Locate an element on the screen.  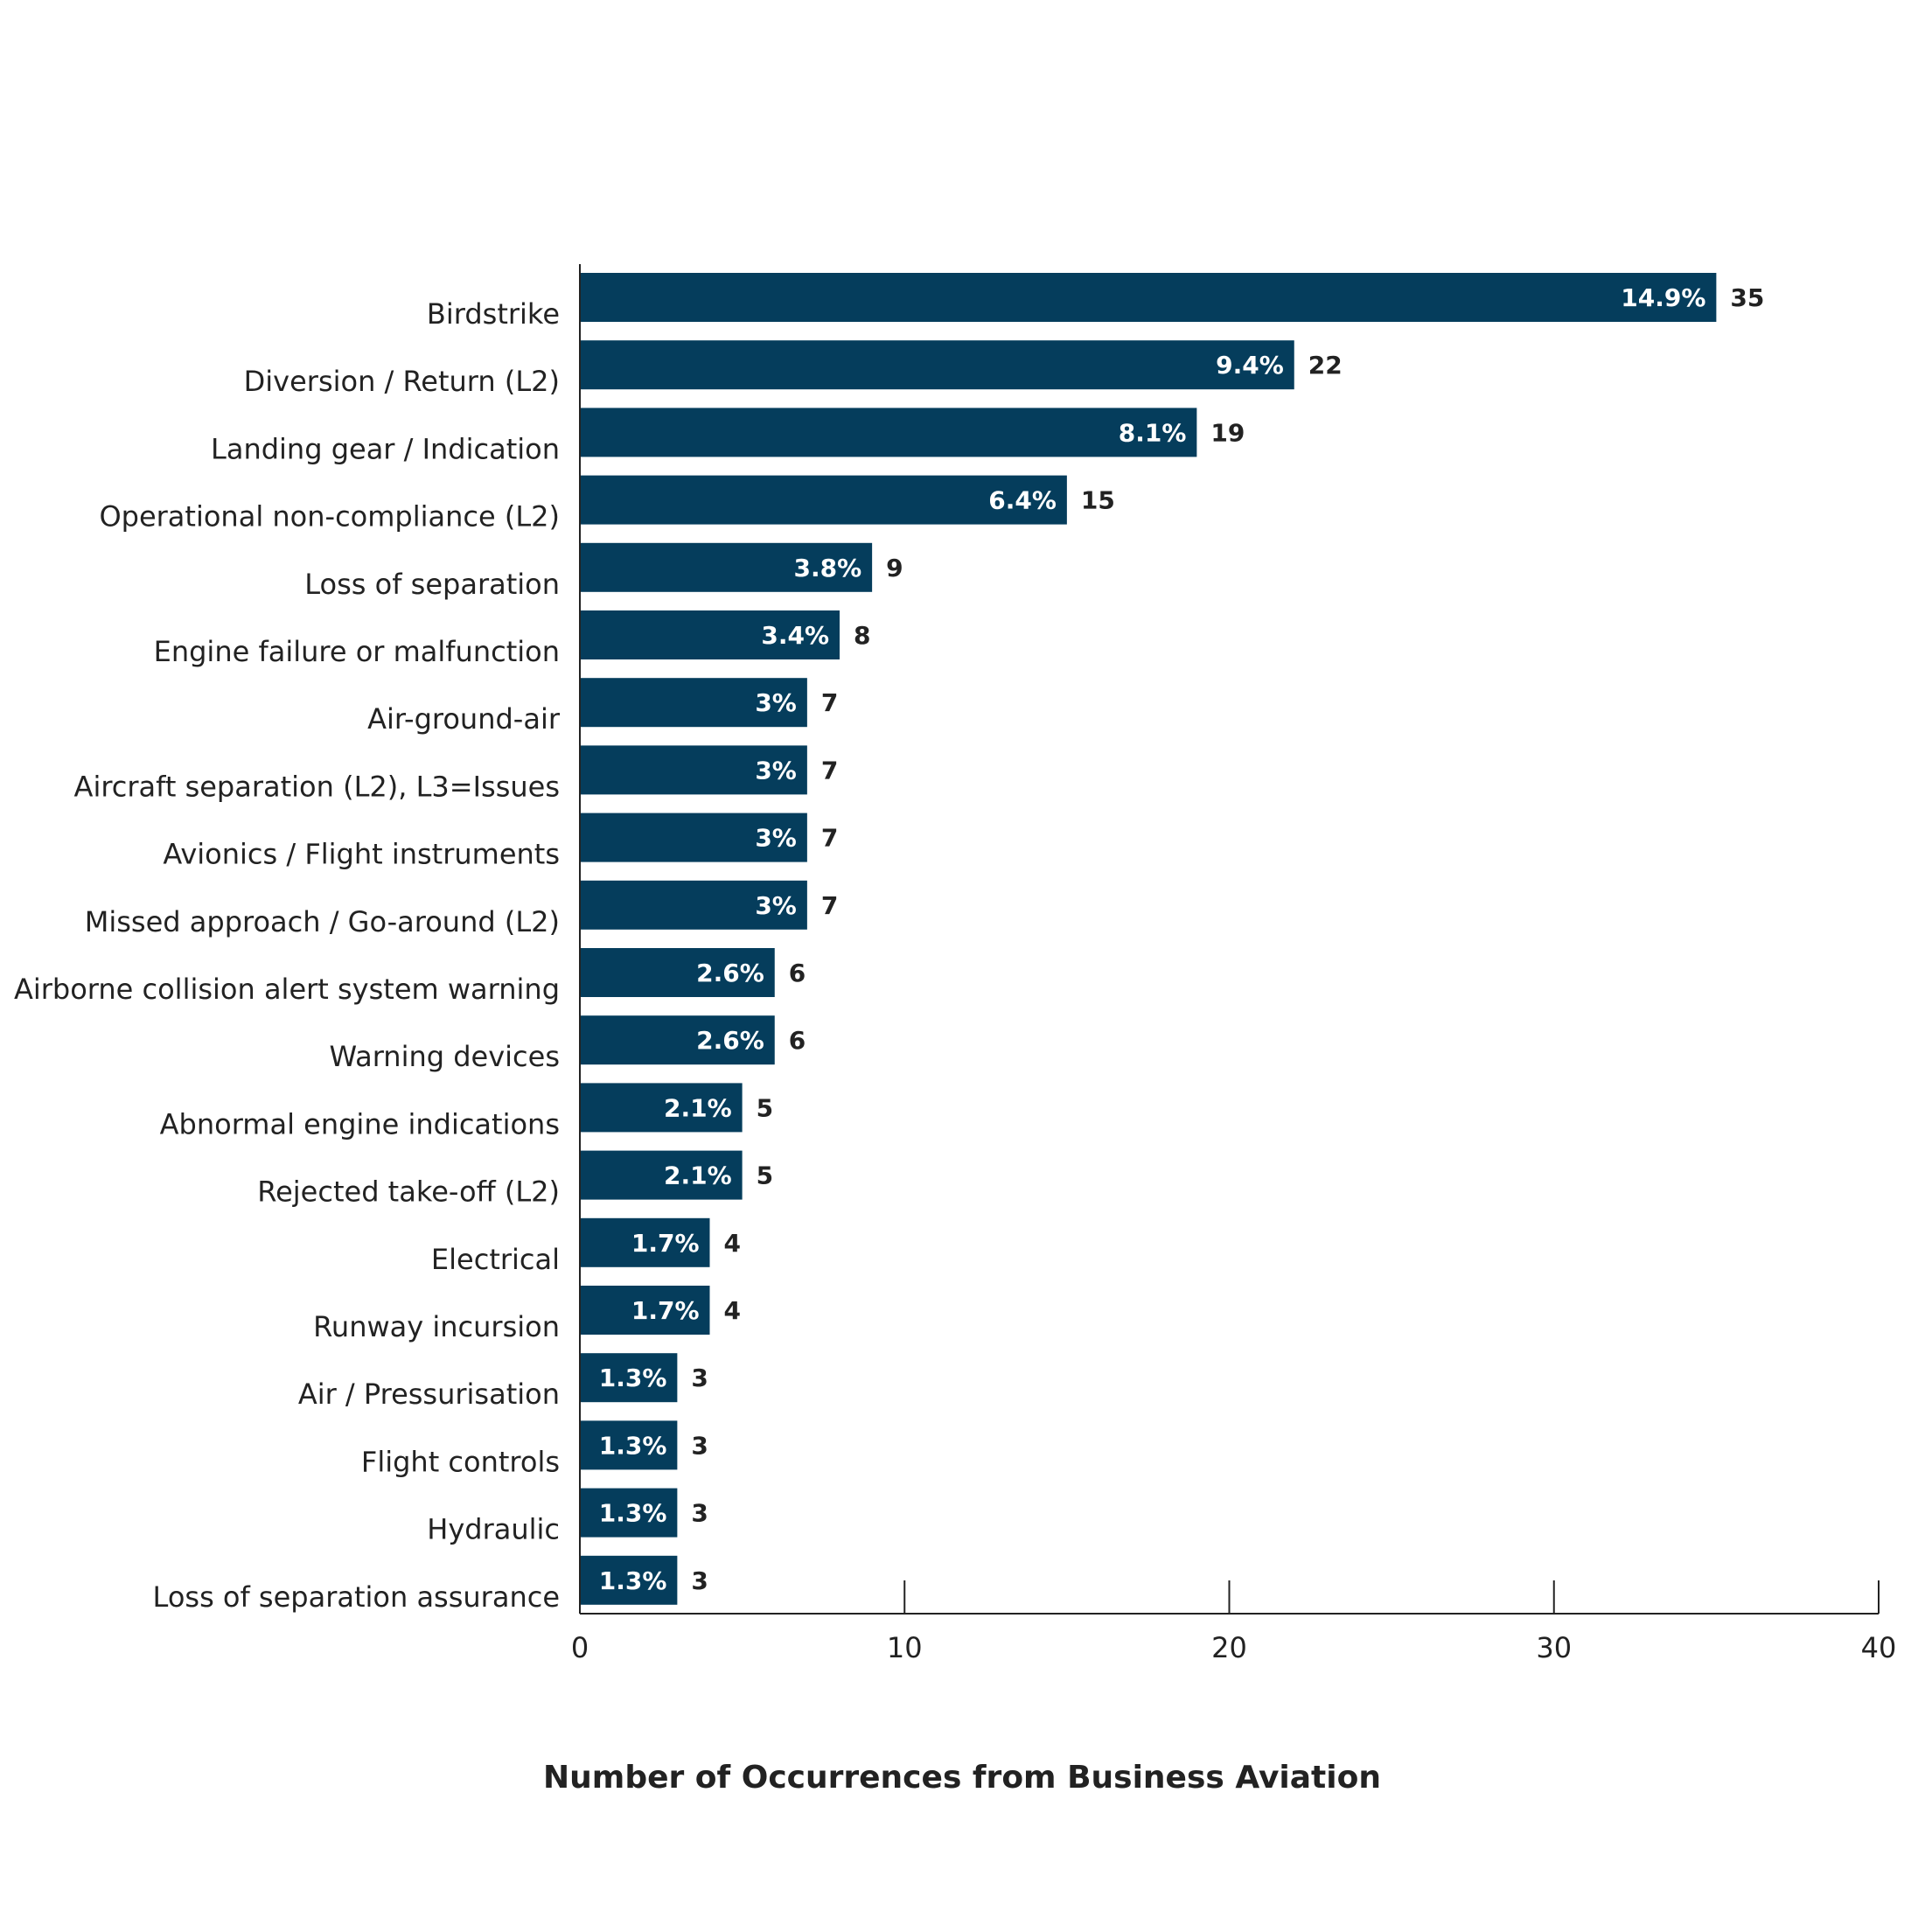
category-label: Diversion / Return (L2) is located at coordinates (402, 381).